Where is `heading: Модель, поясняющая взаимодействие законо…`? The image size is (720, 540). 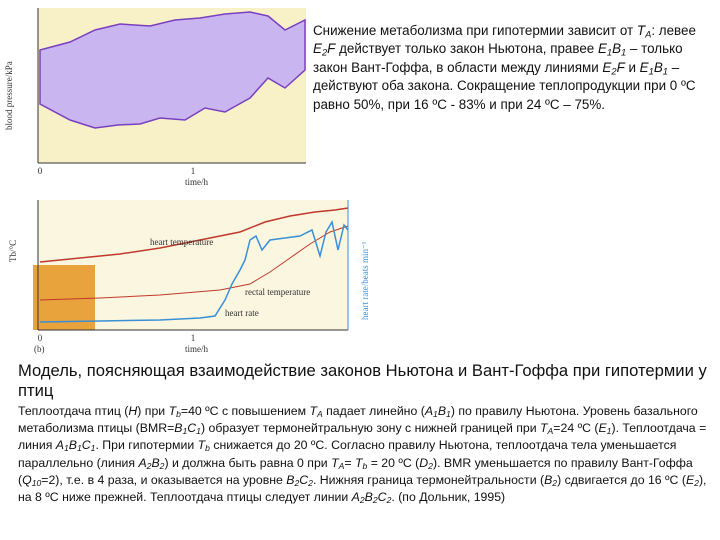 heading: Модель, поясняющая взаимодействие законо… is located at coordinates (362, 380).